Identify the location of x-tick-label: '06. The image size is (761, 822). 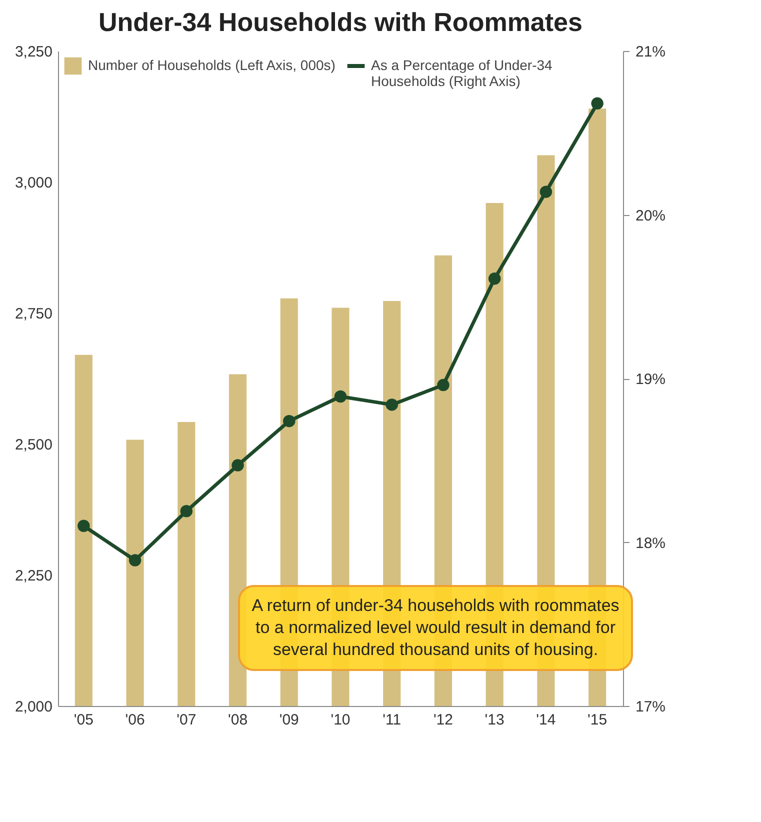
(135, 720).